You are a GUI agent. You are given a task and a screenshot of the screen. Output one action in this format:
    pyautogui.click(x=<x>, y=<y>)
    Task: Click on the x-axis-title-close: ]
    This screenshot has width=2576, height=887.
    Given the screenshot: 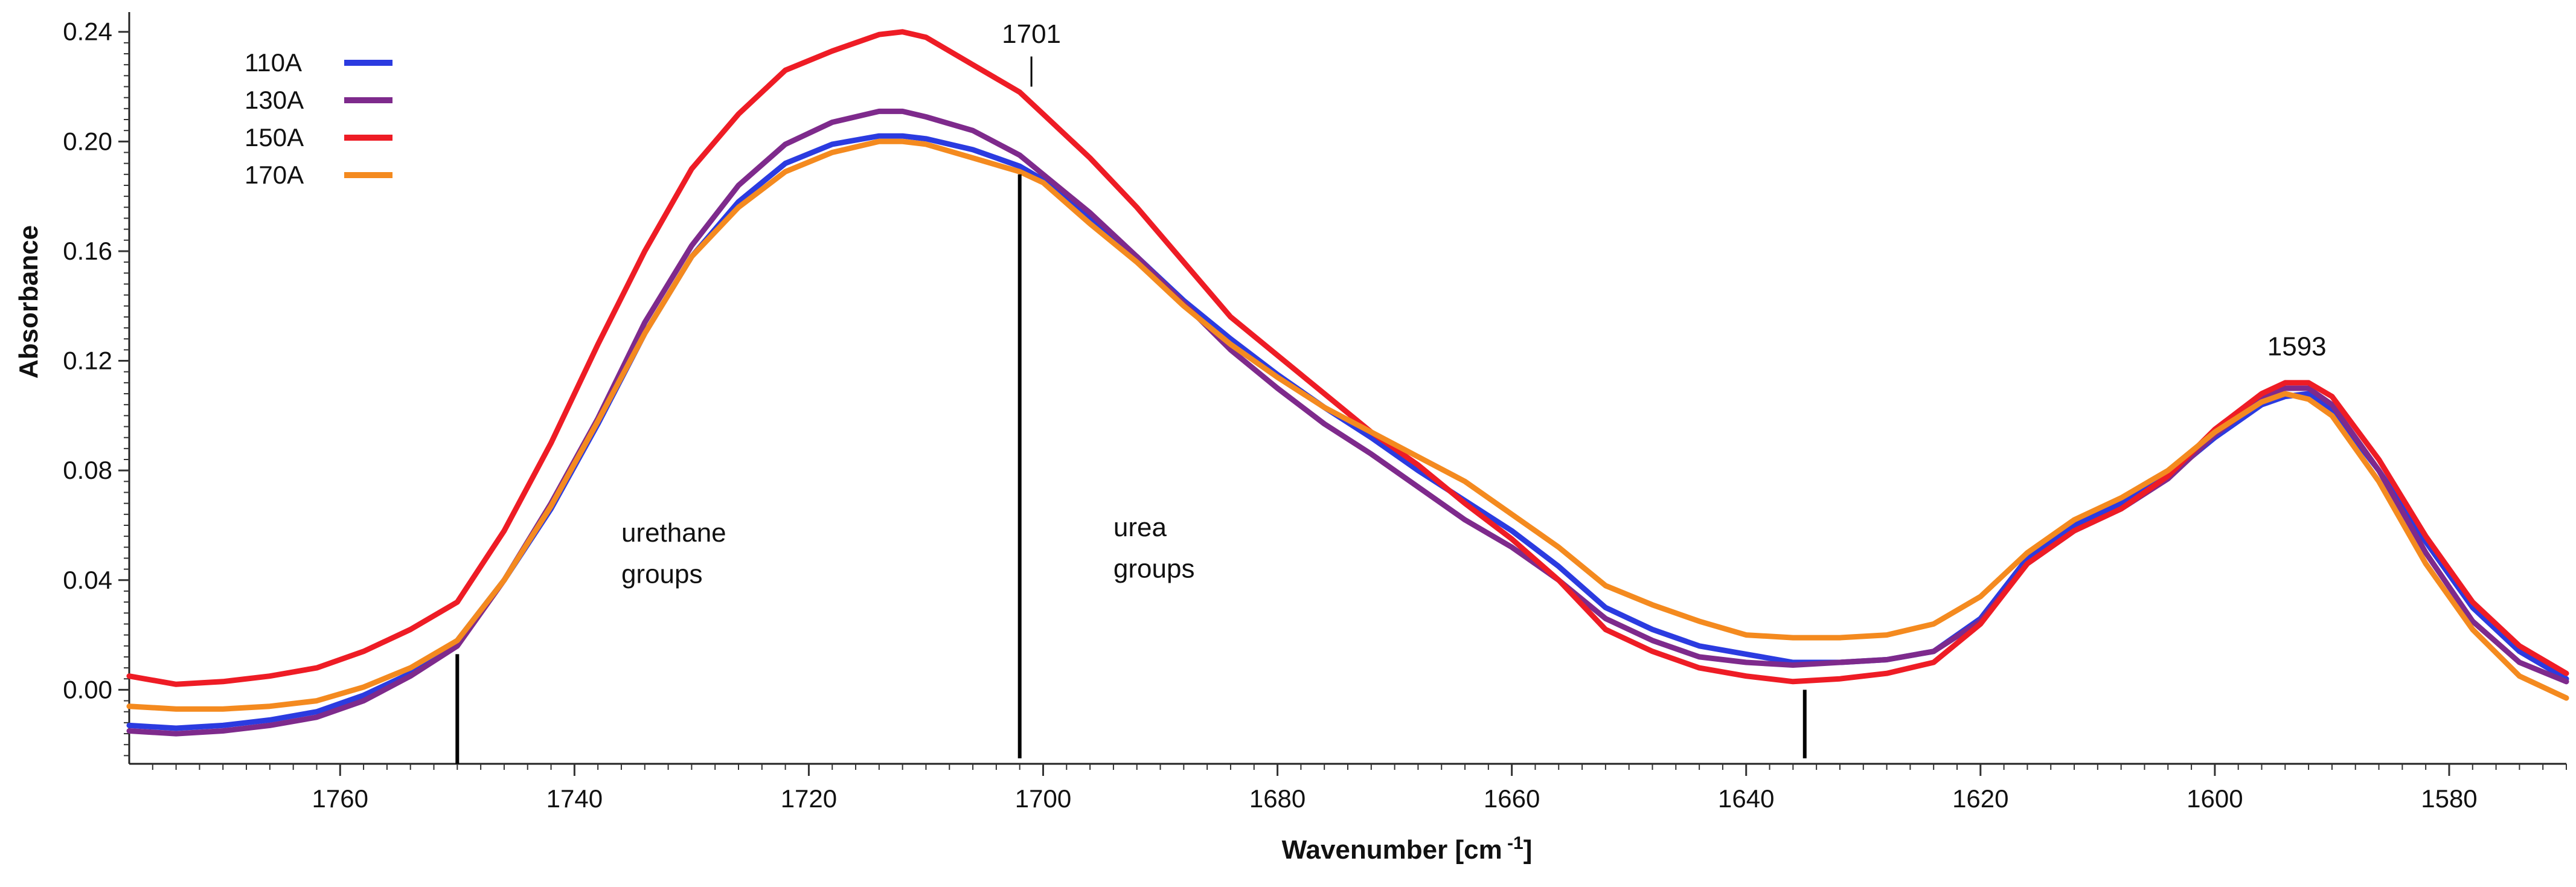 What is the action you would take?
    pyautogui.click(x=1528, y=850)
    